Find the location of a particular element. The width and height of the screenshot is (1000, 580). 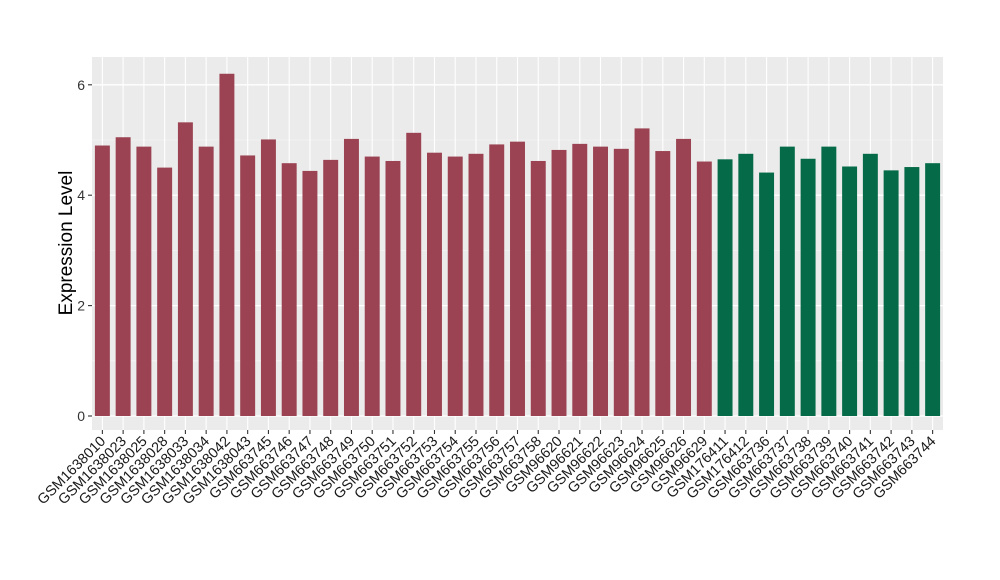

bar-GSM176412 is located at coordinates (746, 285).